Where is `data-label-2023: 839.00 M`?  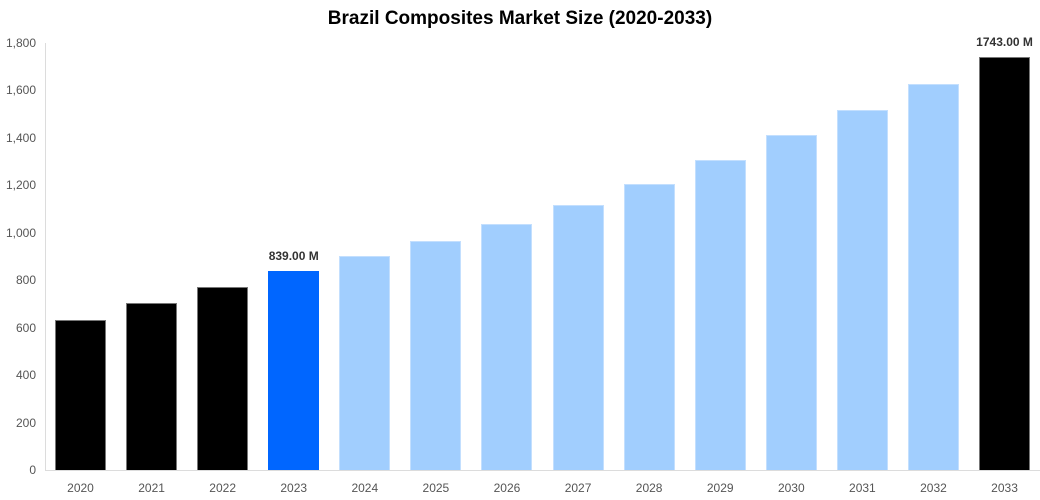
data-label-2023: 839.00 M is located at coordinates (293, 255).